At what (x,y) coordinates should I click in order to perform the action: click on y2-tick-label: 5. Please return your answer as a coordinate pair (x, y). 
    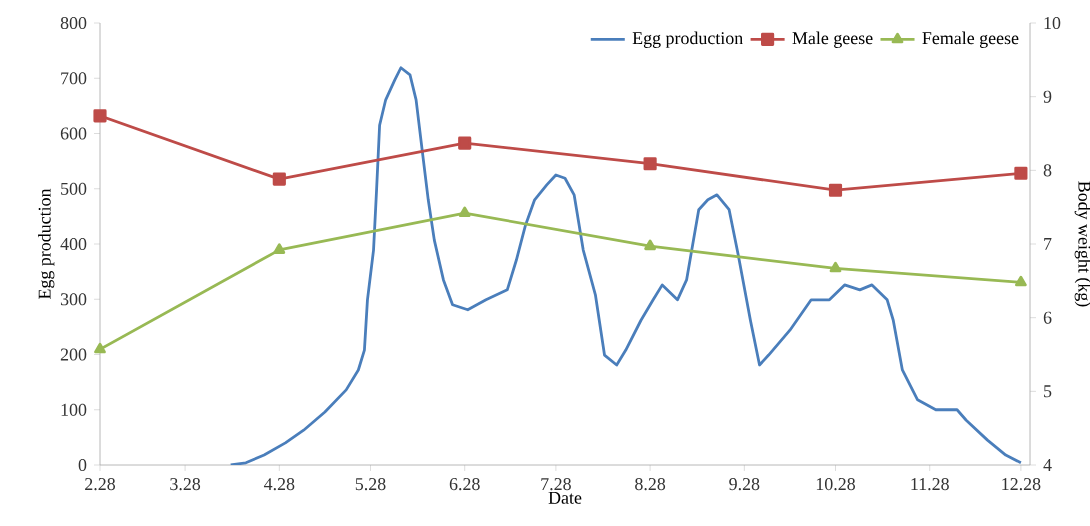
    Looking at the image, I should click on (1048, 391).